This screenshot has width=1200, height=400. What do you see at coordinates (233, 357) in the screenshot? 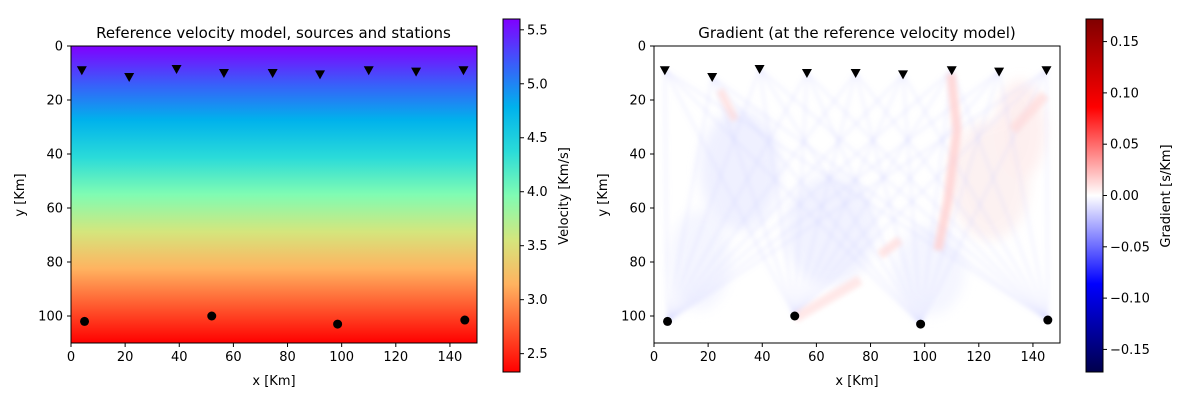
I see `x-tick-label: 60` at bounding box center [233, 357].